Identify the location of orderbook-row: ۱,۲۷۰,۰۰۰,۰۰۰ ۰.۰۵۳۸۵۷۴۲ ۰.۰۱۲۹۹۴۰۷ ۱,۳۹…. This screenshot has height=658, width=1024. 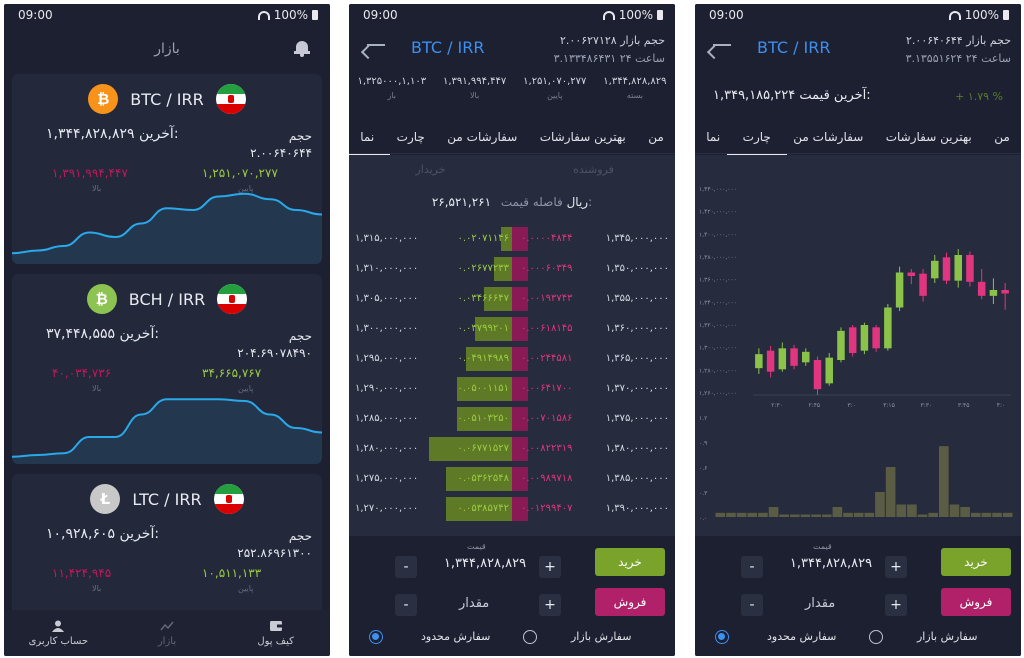
(512, 508).